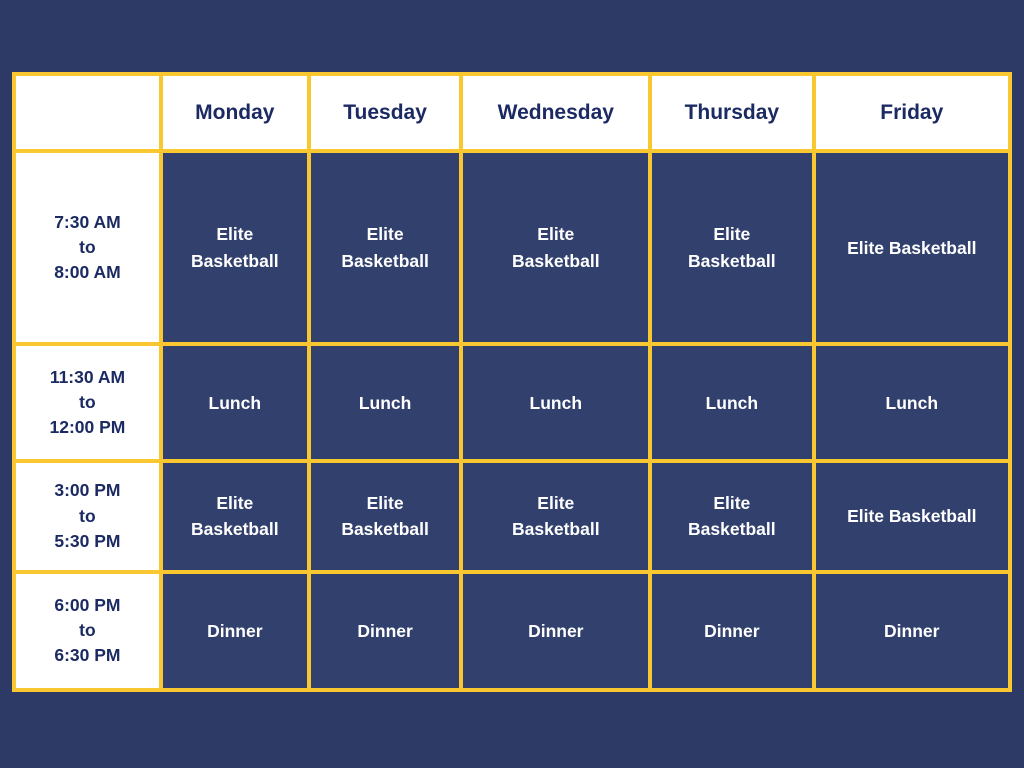 The image size is (1024, 768). What do you see at coordinates (911, 113) in the screenshot?
I see `day-header-friday: Friday` at bounding box center [911, 113].